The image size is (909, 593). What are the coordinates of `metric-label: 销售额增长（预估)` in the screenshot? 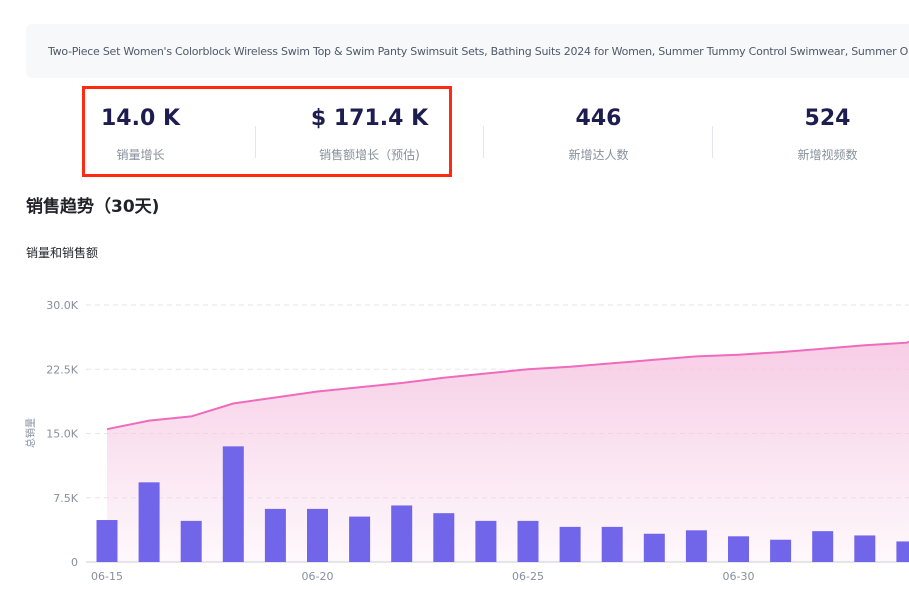 It's located at (369, 155).